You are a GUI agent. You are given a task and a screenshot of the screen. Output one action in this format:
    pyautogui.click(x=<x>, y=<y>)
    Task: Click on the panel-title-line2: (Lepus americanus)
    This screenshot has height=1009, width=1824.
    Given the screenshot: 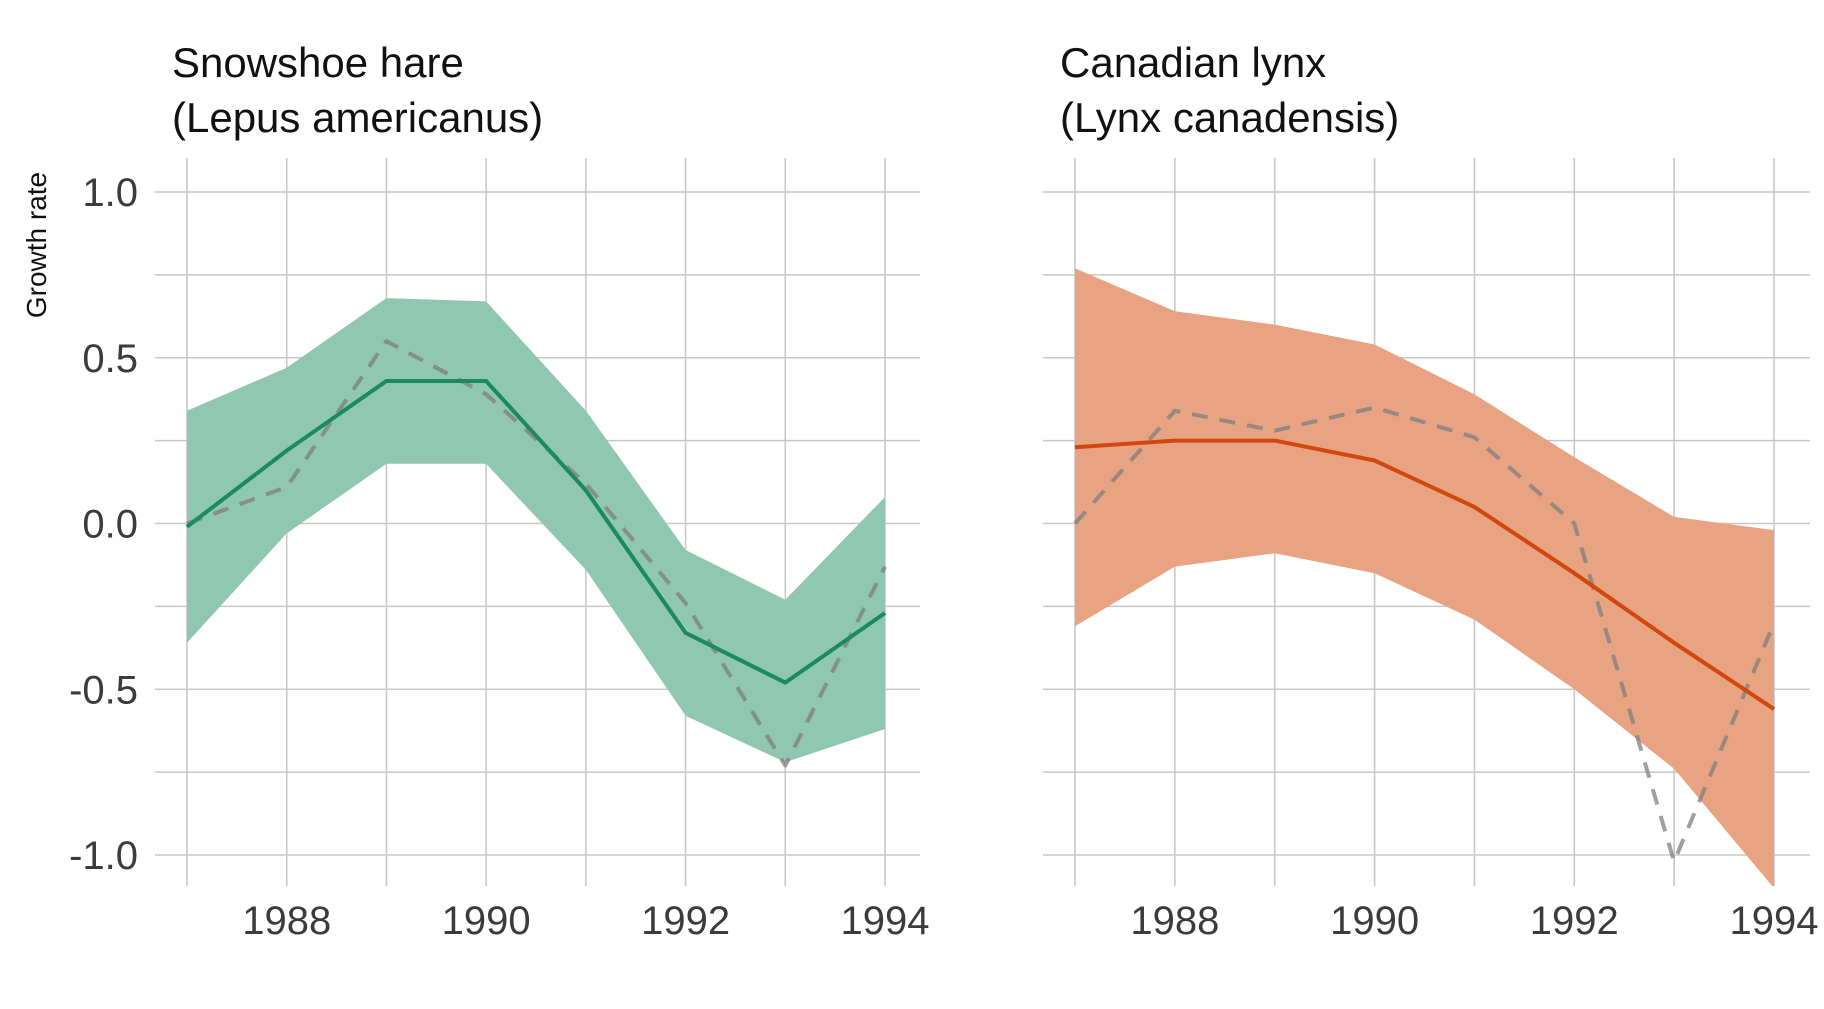 What is the action you would take?
    pyautogui.click(x=357, y=117)
    